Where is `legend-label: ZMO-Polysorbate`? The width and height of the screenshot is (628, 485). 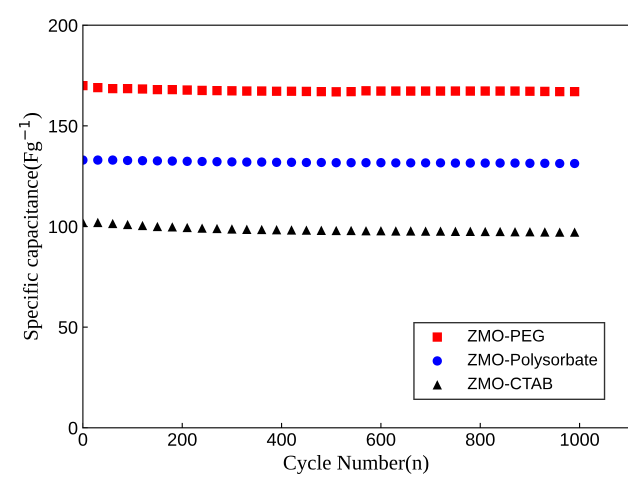 legend-label: ZMO-Polysorbate is located at coordinates (533, 361).